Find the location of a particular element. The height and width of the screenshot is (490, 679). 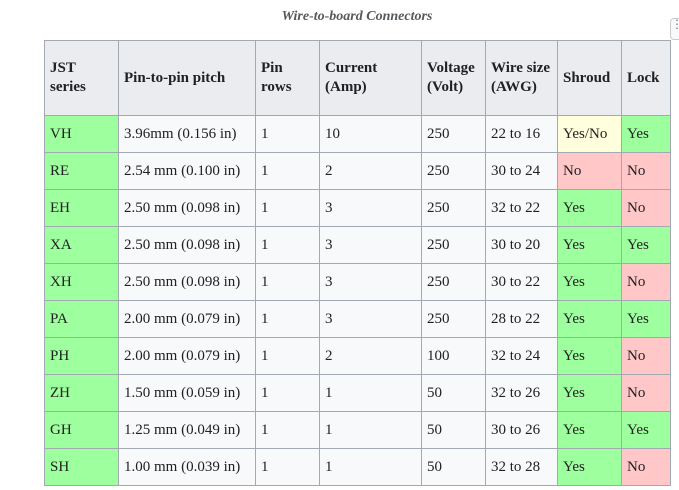

voltage-cell: 100 is located at coordinates (453, 356).